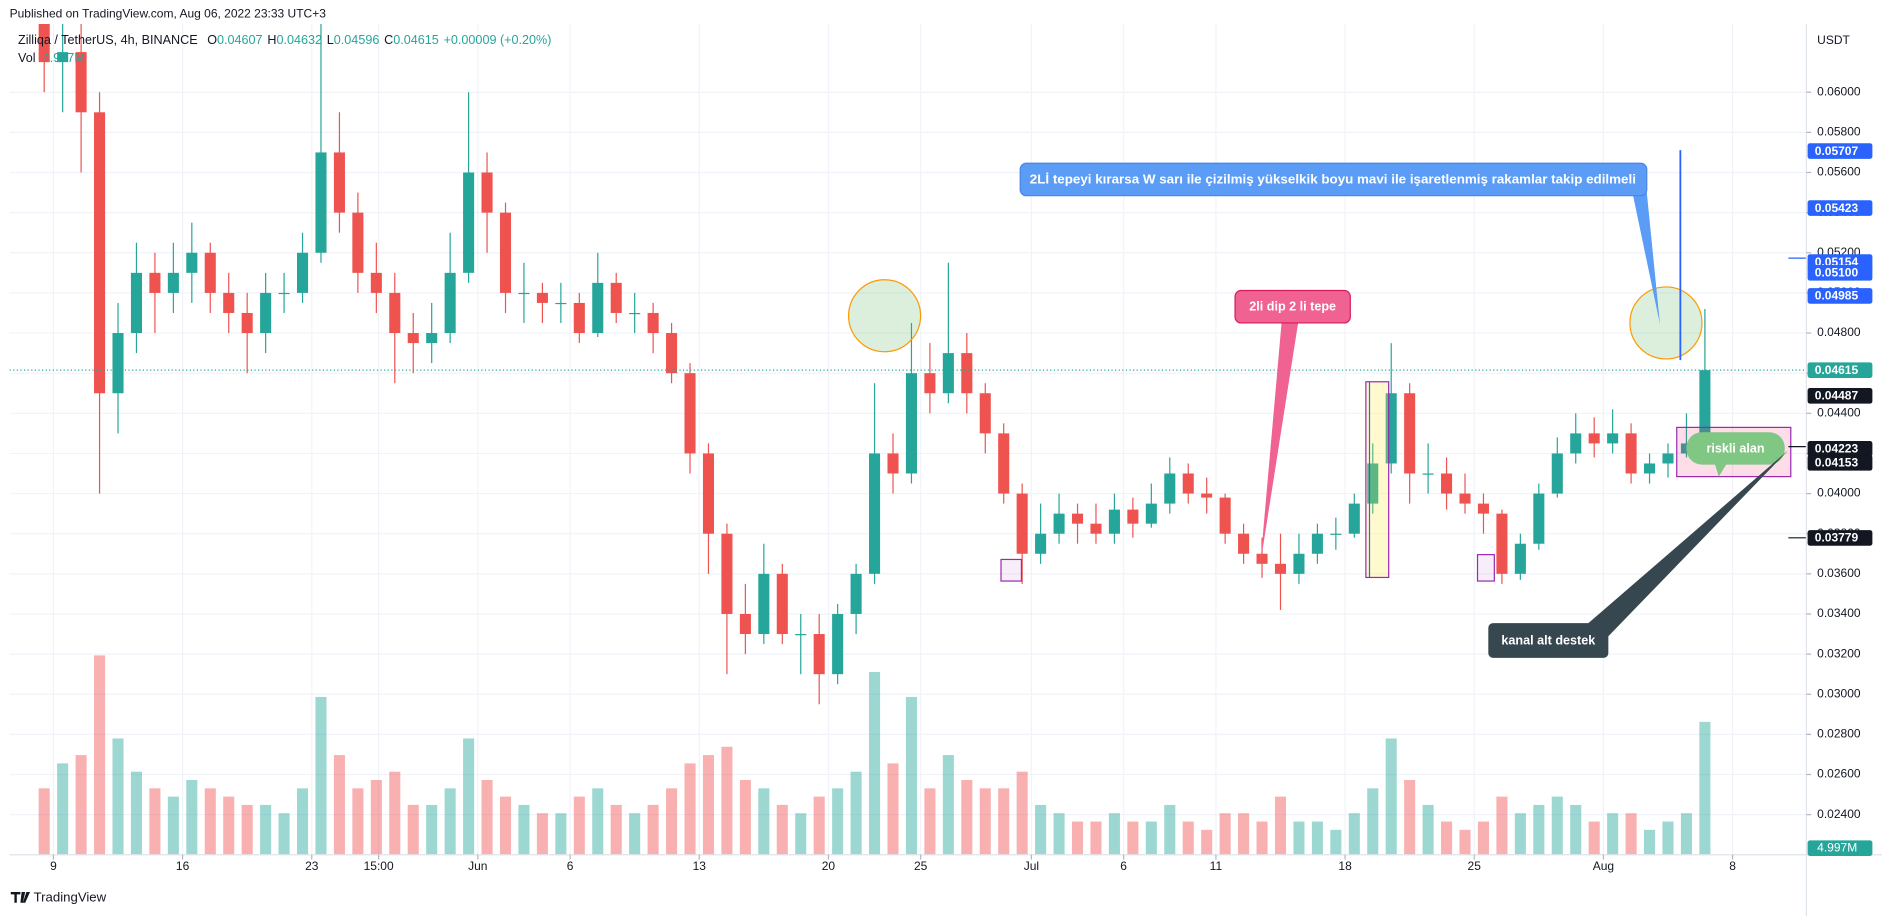 This screenshot has width=1882, height=916. I want to click on symbol-name: Zilliqa / TetherUS, 4h, BINANCE, so click(108, 40).